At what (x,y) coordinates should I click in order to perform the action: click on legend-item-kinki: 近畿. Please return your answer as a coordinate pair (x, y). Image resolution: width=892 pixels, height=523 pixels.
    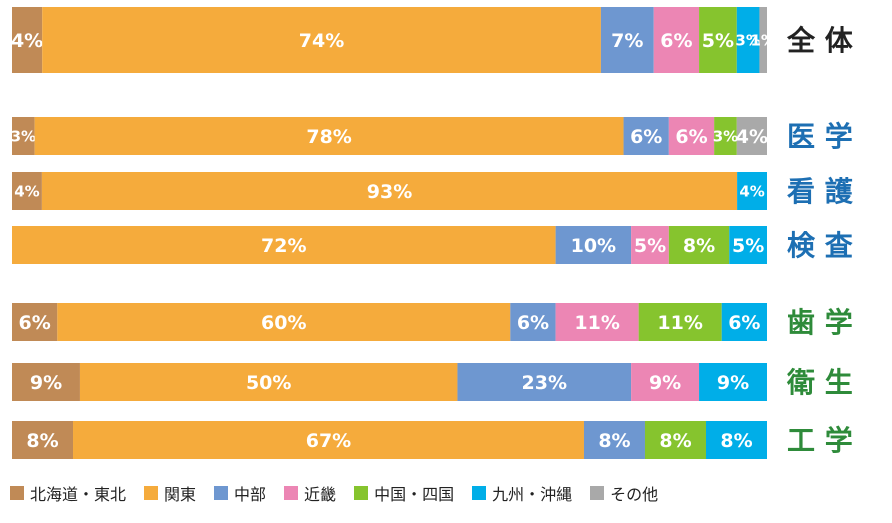
    Looking at the image, I should click on (310, 493).